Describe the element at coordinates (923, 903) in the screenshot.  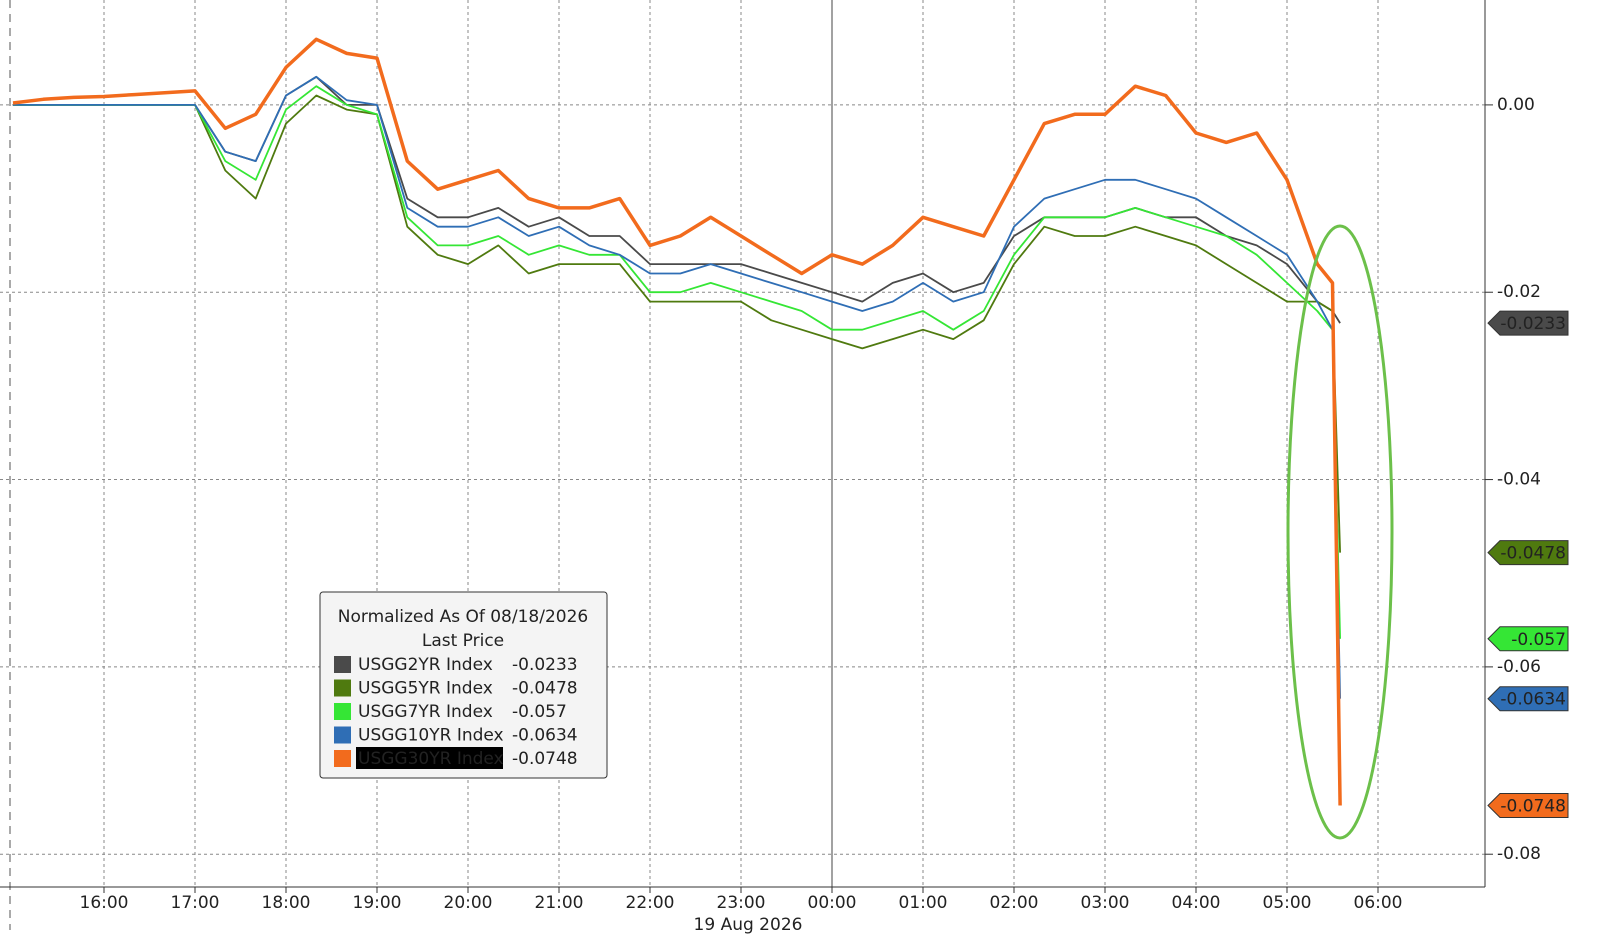
I see `x-tick-label: 01:00` at that location.